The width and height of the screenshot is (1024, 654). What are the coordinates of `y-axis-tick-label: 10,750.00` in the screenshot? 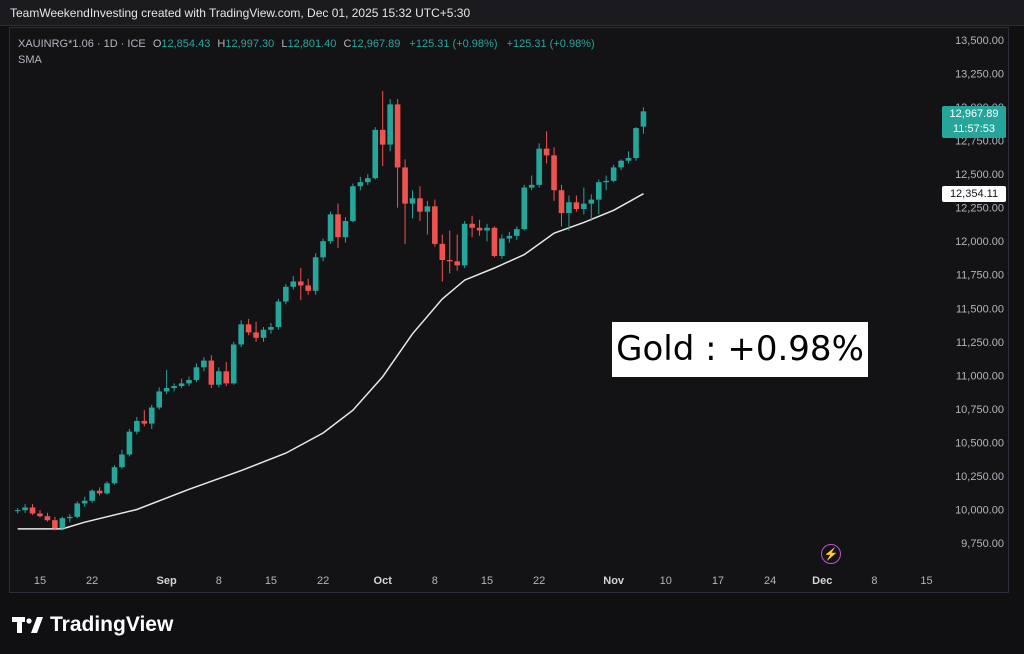 It's located at (979, 410).